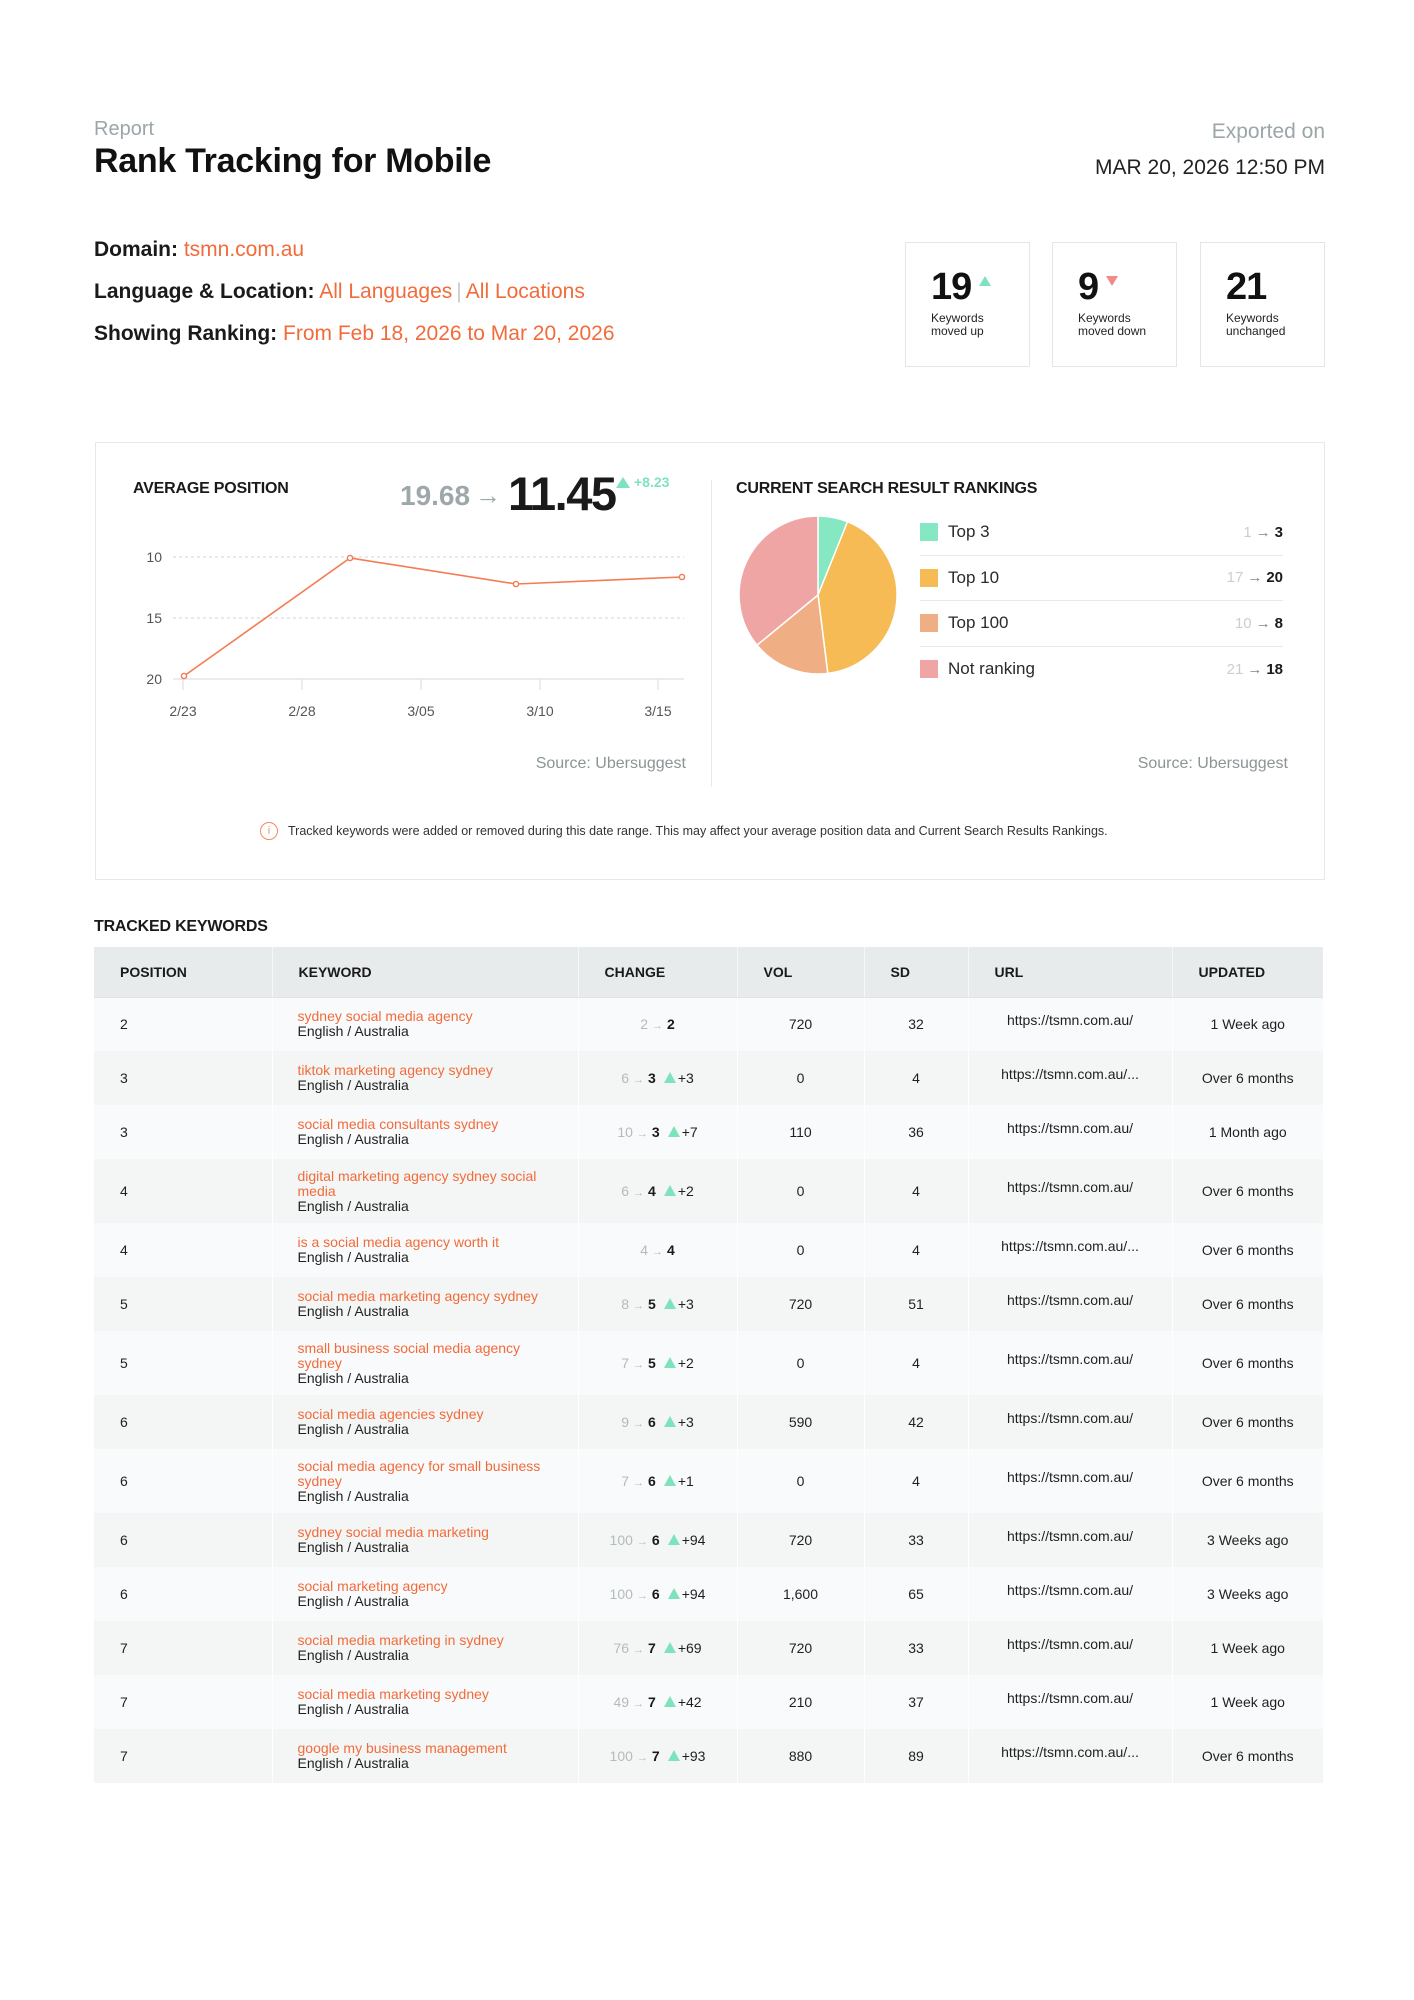 The image size is (1414, 2000). Describe the element at coordinates (1101, 533) in the screenshot. I see `legend-item-top3: Top 3 1 → 3` at that location.